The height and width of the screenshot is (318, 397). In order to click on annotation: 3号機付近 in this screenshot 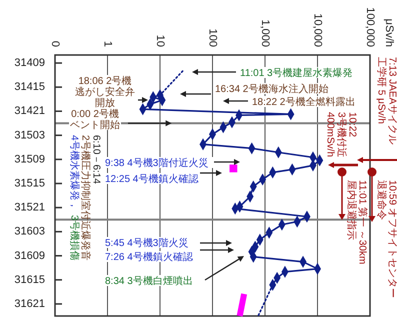, I will do `click(342, 135)`.